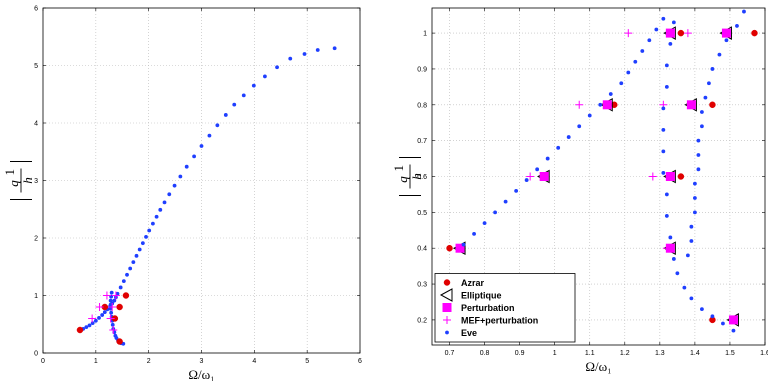 This screenshot has height=386, width=768. I want to click on point-perturbation, so click(544, 176).